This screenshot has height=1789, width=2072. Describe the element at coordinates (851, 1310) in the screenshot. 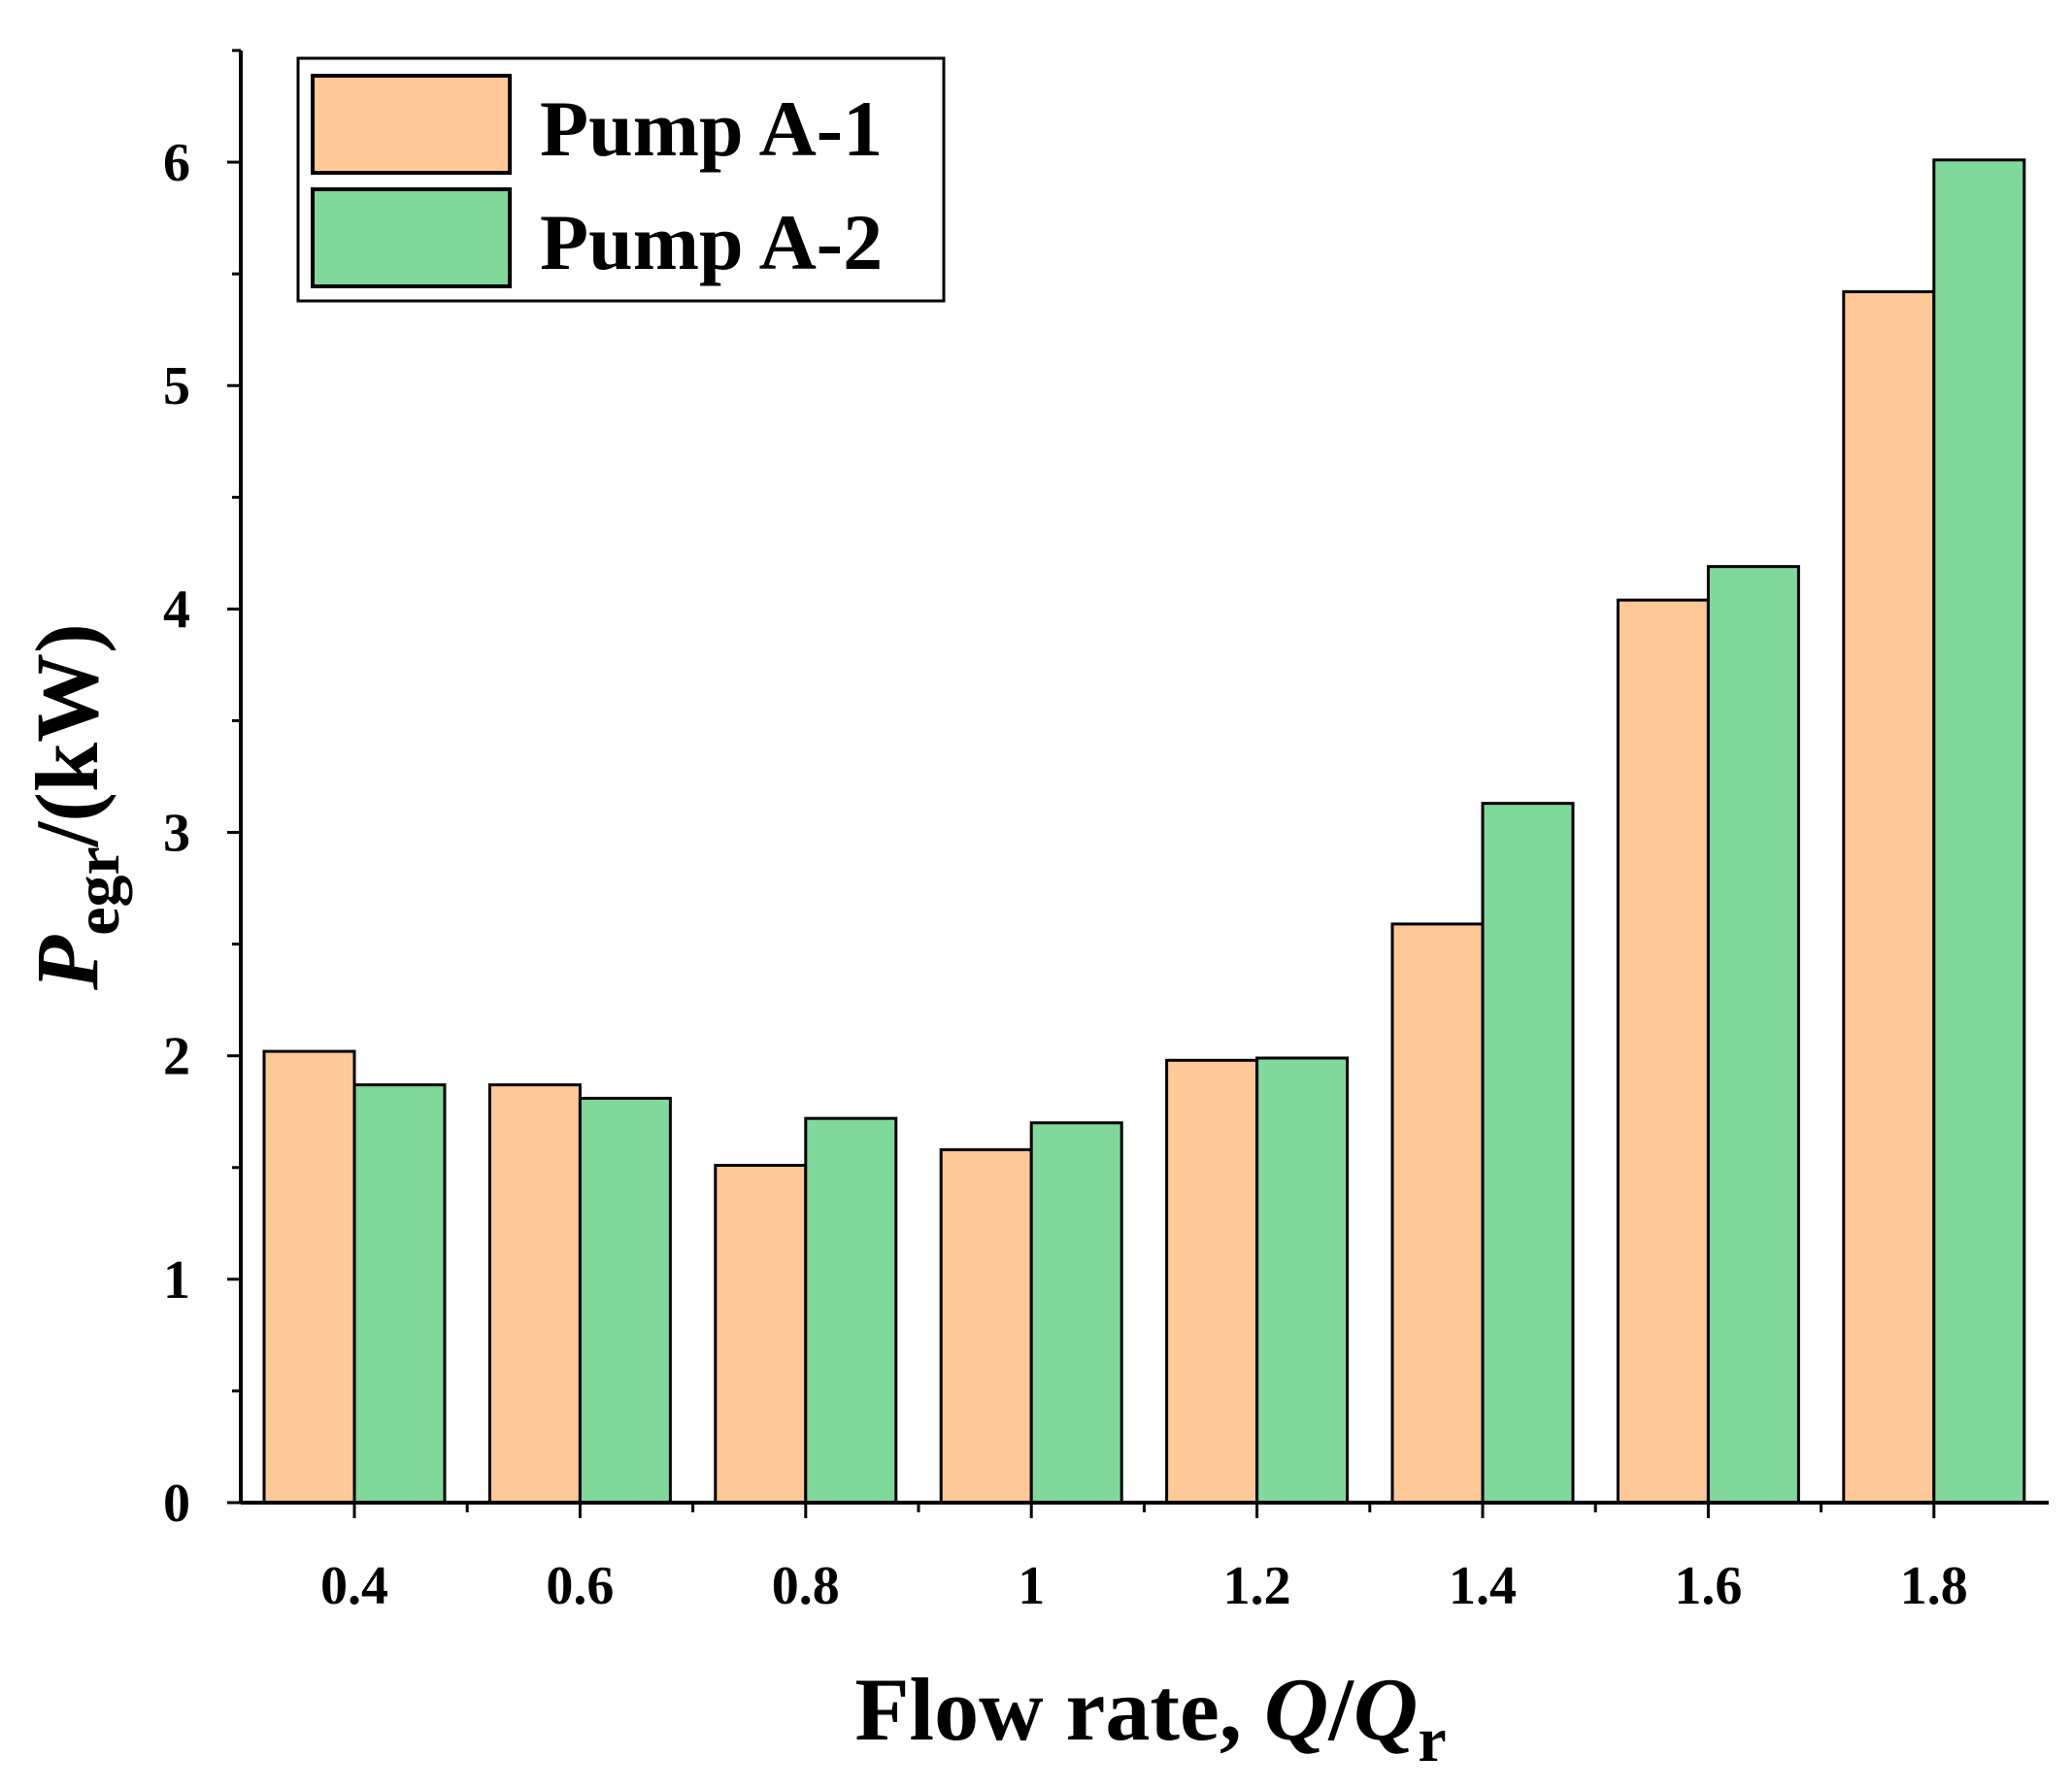

I see `bar-pump-a-2-0.8` at that location.